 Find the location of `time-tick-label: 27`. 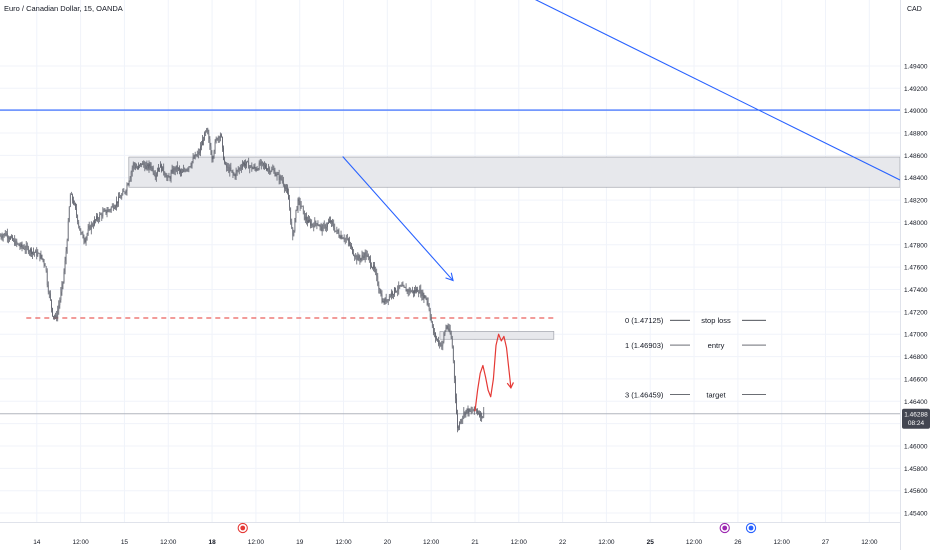

time-tick-label: 27 is located at coordinates (826, 542).